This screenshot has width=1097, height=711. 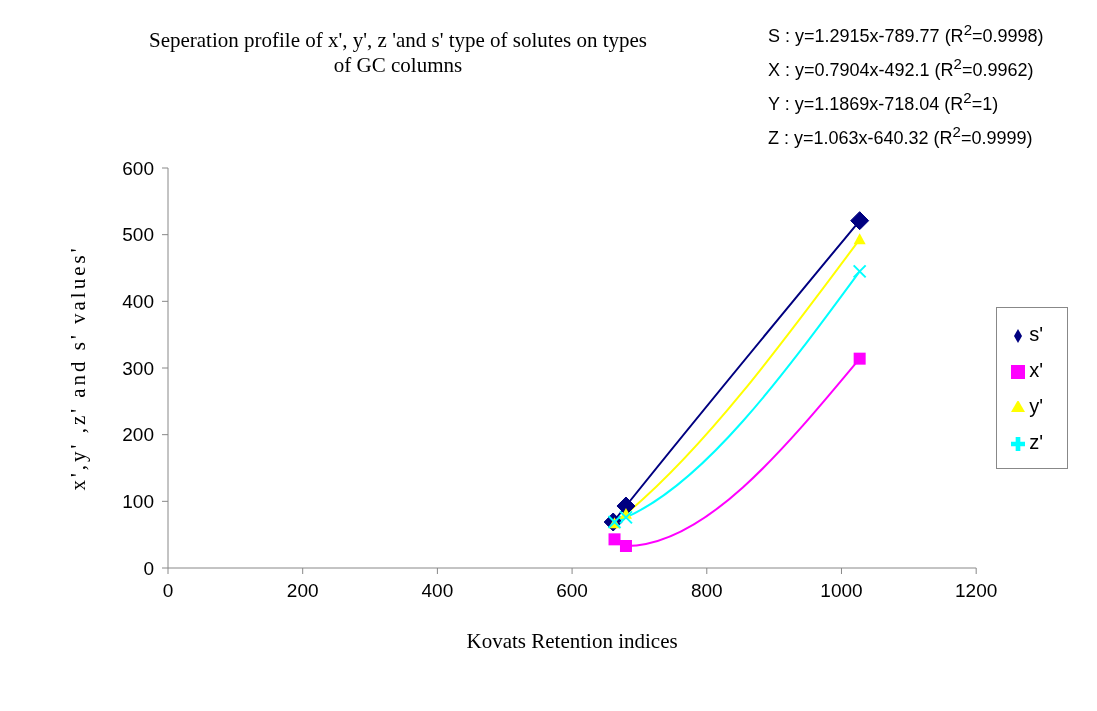 I want to click on x-axis-title: Kovats Retention indices, so click(x=572, y=641).